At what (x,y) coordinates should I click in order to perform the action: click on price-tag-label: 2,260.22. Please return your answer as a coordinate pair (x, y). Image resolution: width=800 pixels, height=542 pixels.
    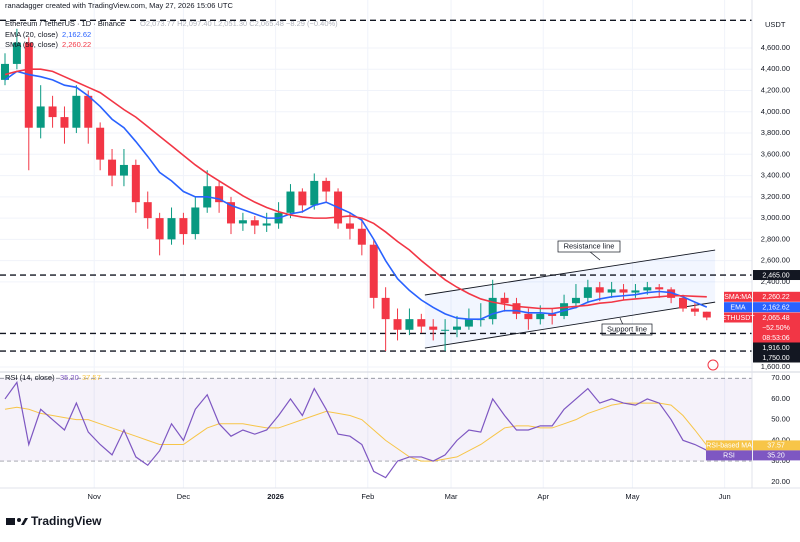
    Looking at the image, I should click on (775, 297).